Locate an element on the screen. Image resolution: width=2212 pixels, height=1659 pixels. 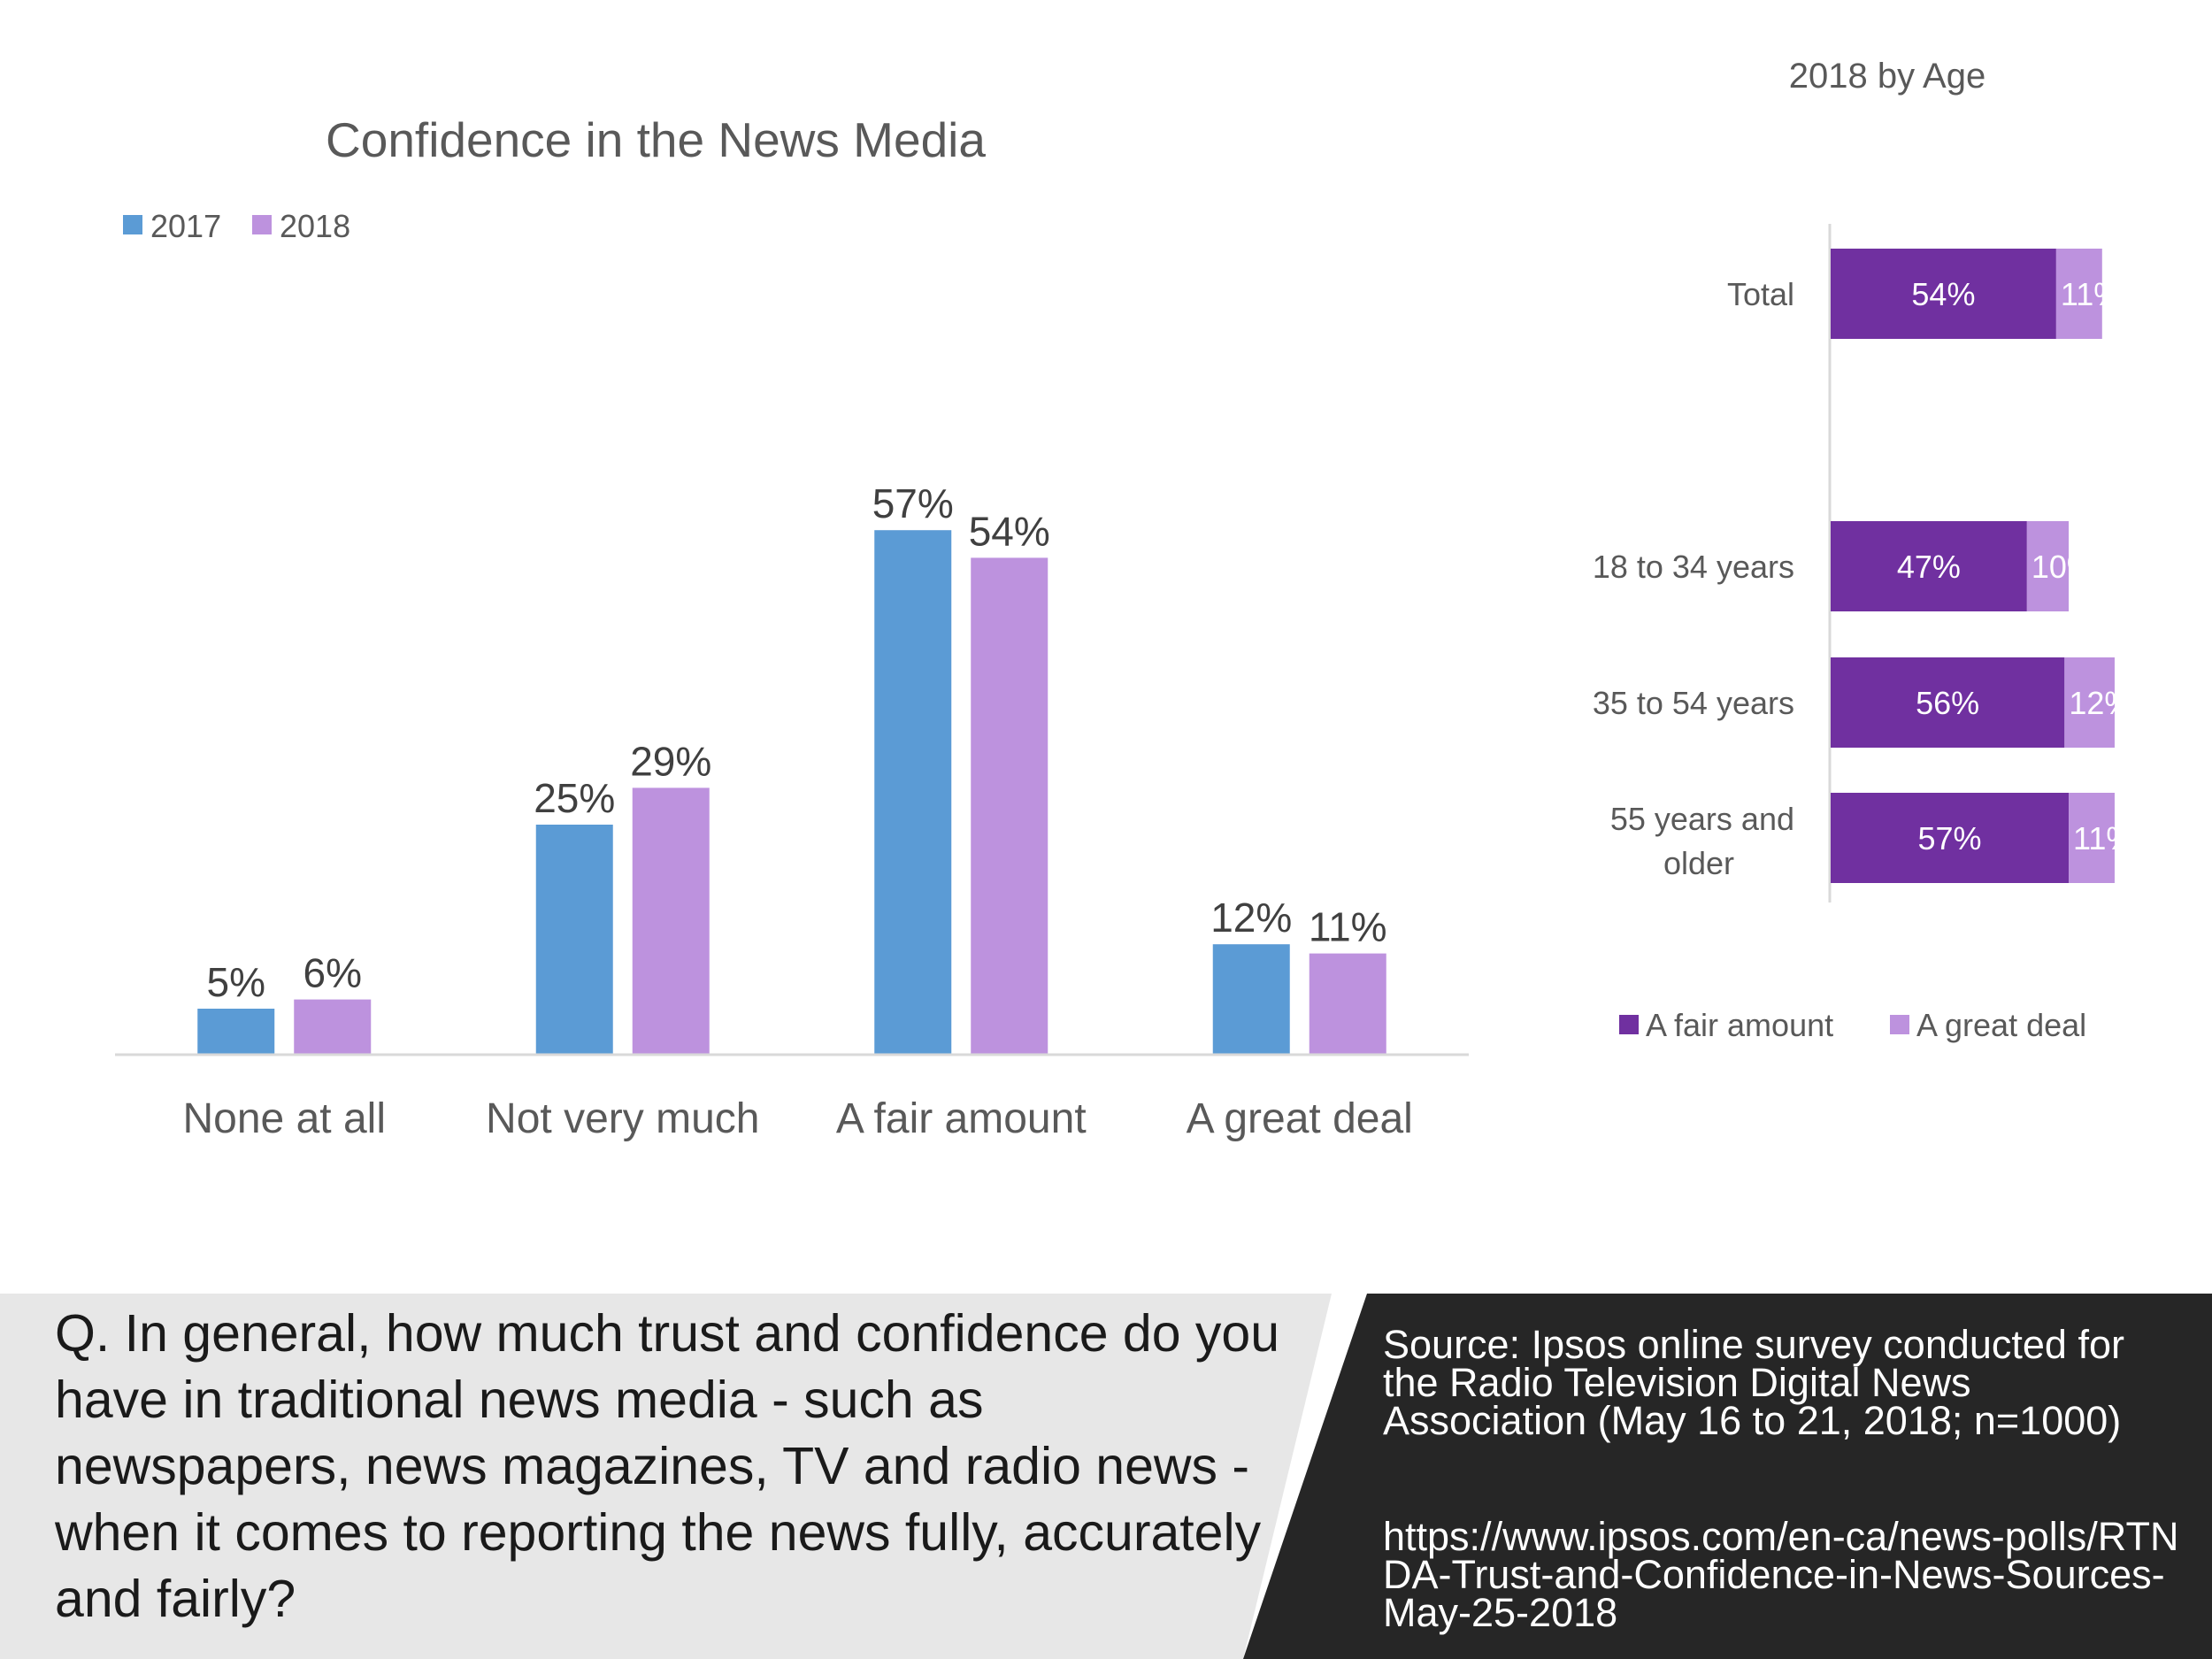
seg-label-35-to-54-years-a-fair-amount: 56% is located at coordinates (1948, 703).